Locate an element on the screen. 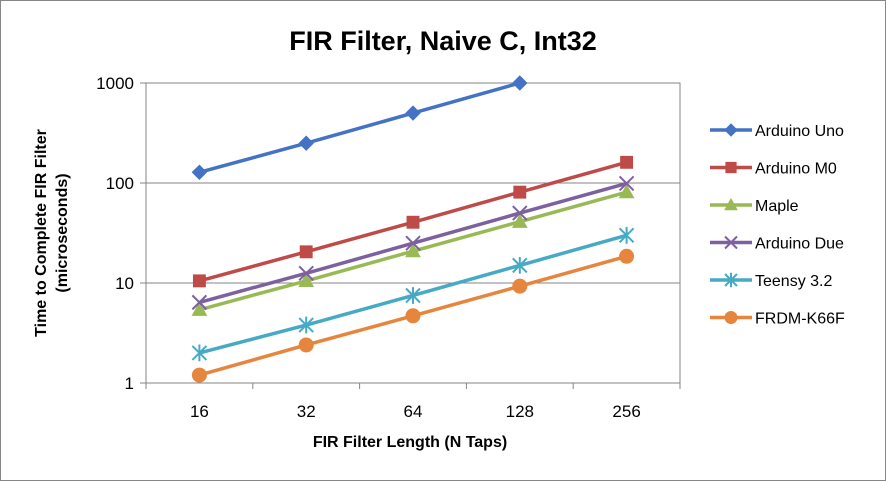  y-axis-title-line-2: (microseconds) is located at coordinates (62, 232).